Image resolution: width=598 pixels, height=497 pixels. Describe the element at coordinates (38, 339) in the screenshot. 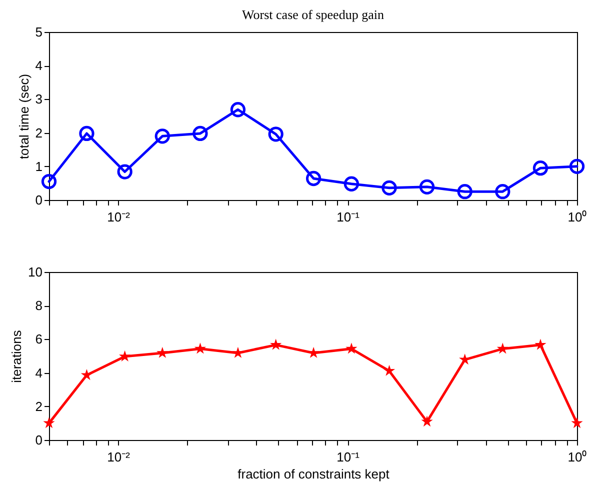

I see `y-tick-label: 6` at that location.